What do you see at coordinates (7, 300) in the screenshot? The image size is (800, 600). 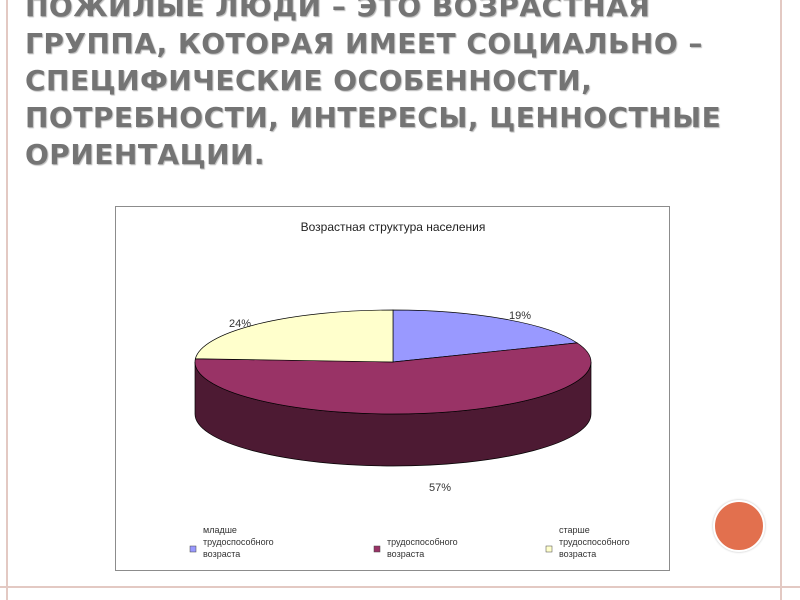 I see `frame-line-left` at bounding box center [7, 300].